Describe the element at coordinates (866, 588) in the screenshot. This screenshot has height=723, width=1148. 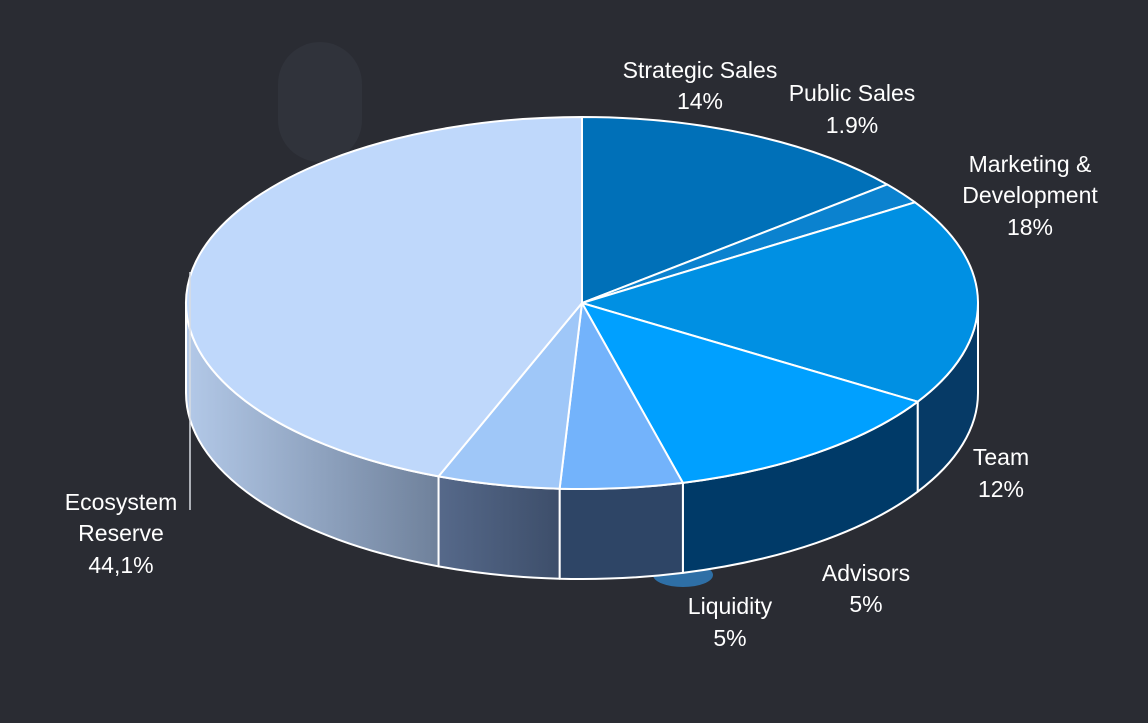
I see `data-label-advisors: Advisors 5%` at that location.